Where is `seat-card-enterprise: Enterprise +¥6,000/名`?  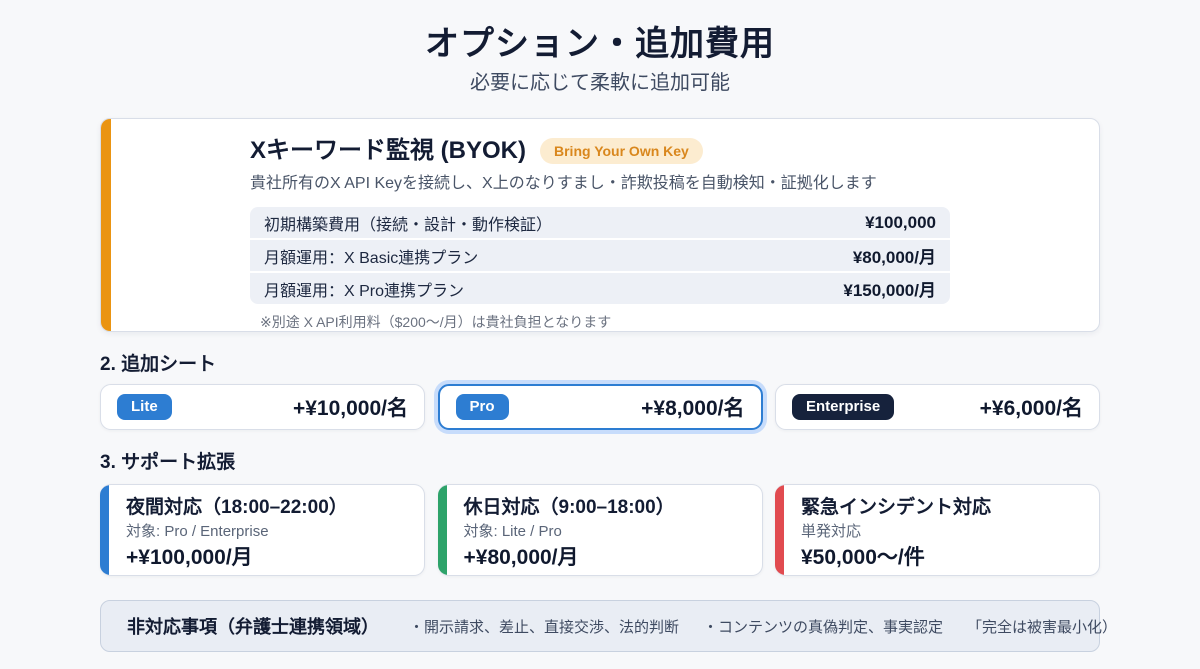 seat-card-enterprise: Enterprise +¥6,000/名 is located at coordinates (937, 407).